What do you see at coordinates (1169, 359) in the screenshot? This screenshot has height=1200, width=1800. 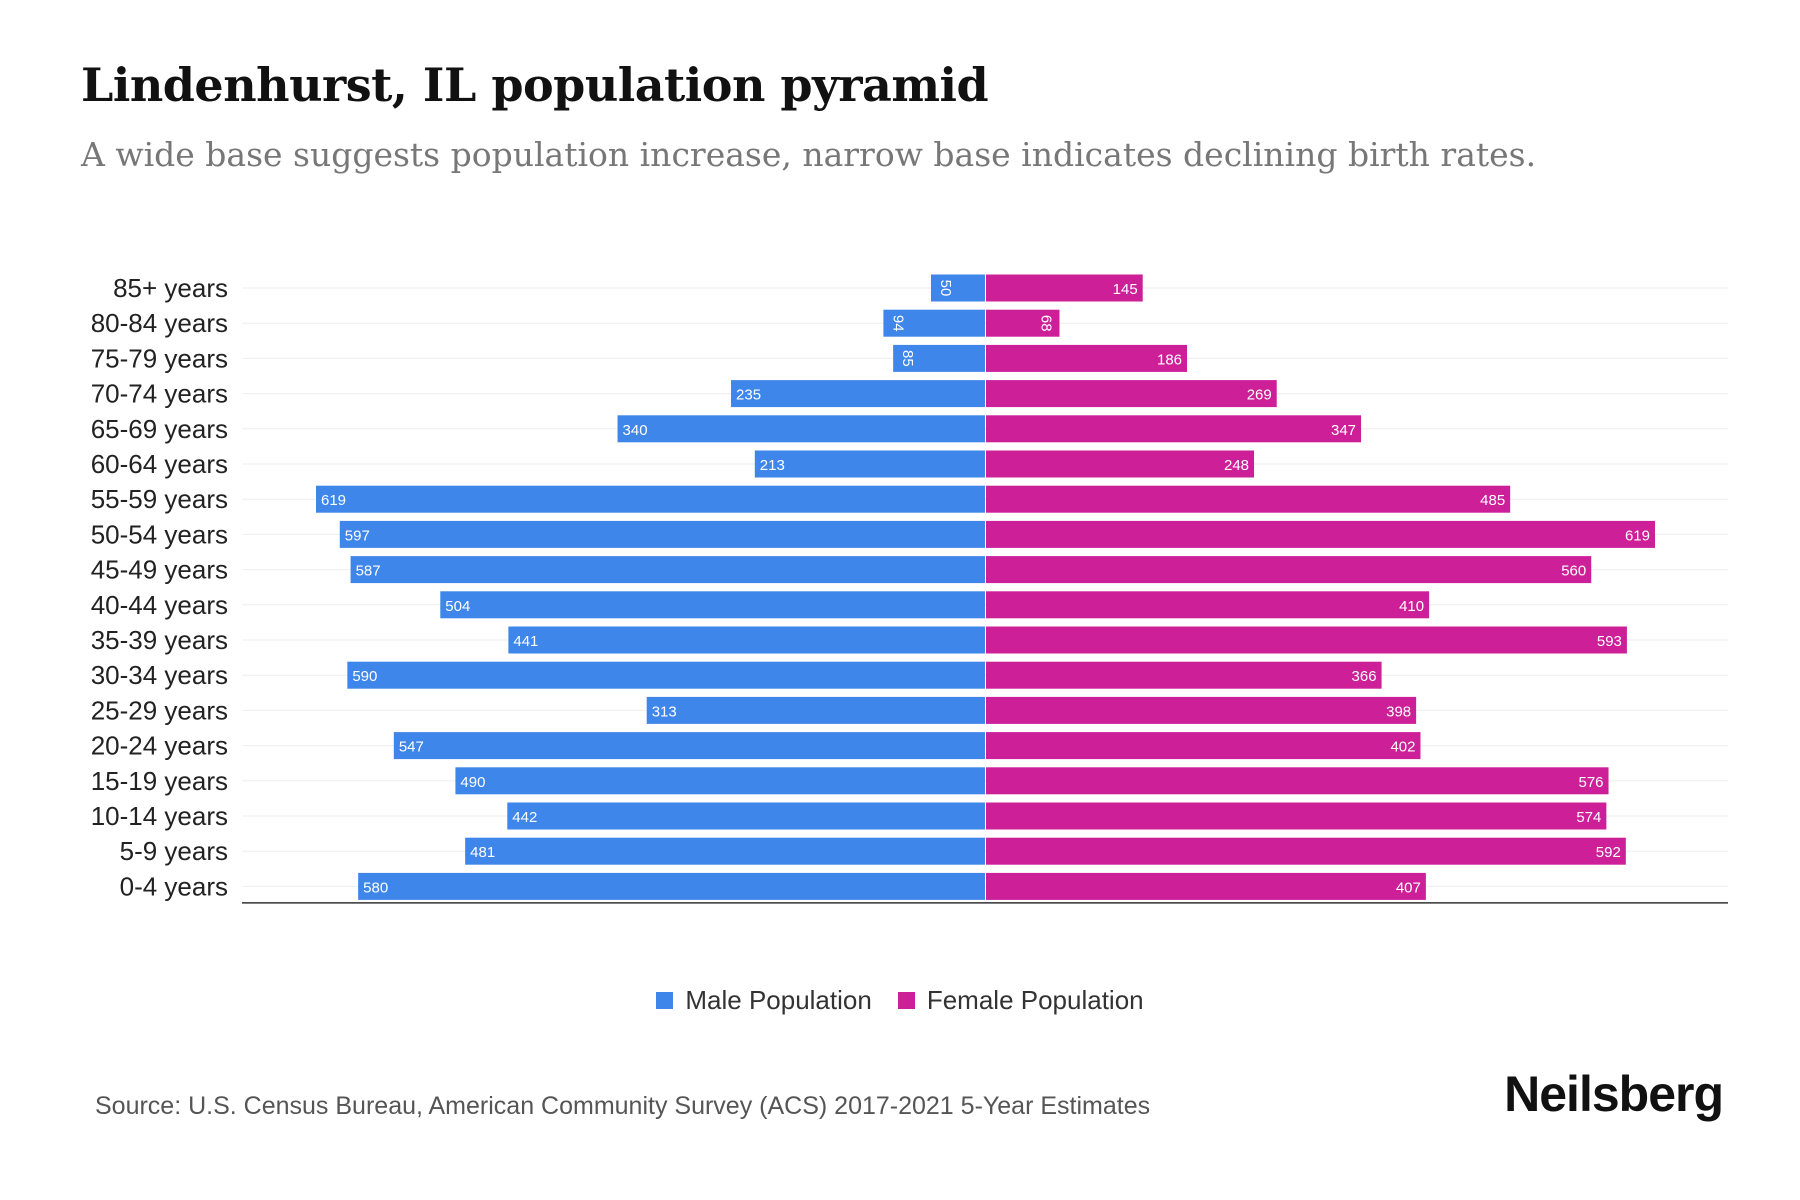 I see `data-label-female: 186` at bounding box center [1169, 359].